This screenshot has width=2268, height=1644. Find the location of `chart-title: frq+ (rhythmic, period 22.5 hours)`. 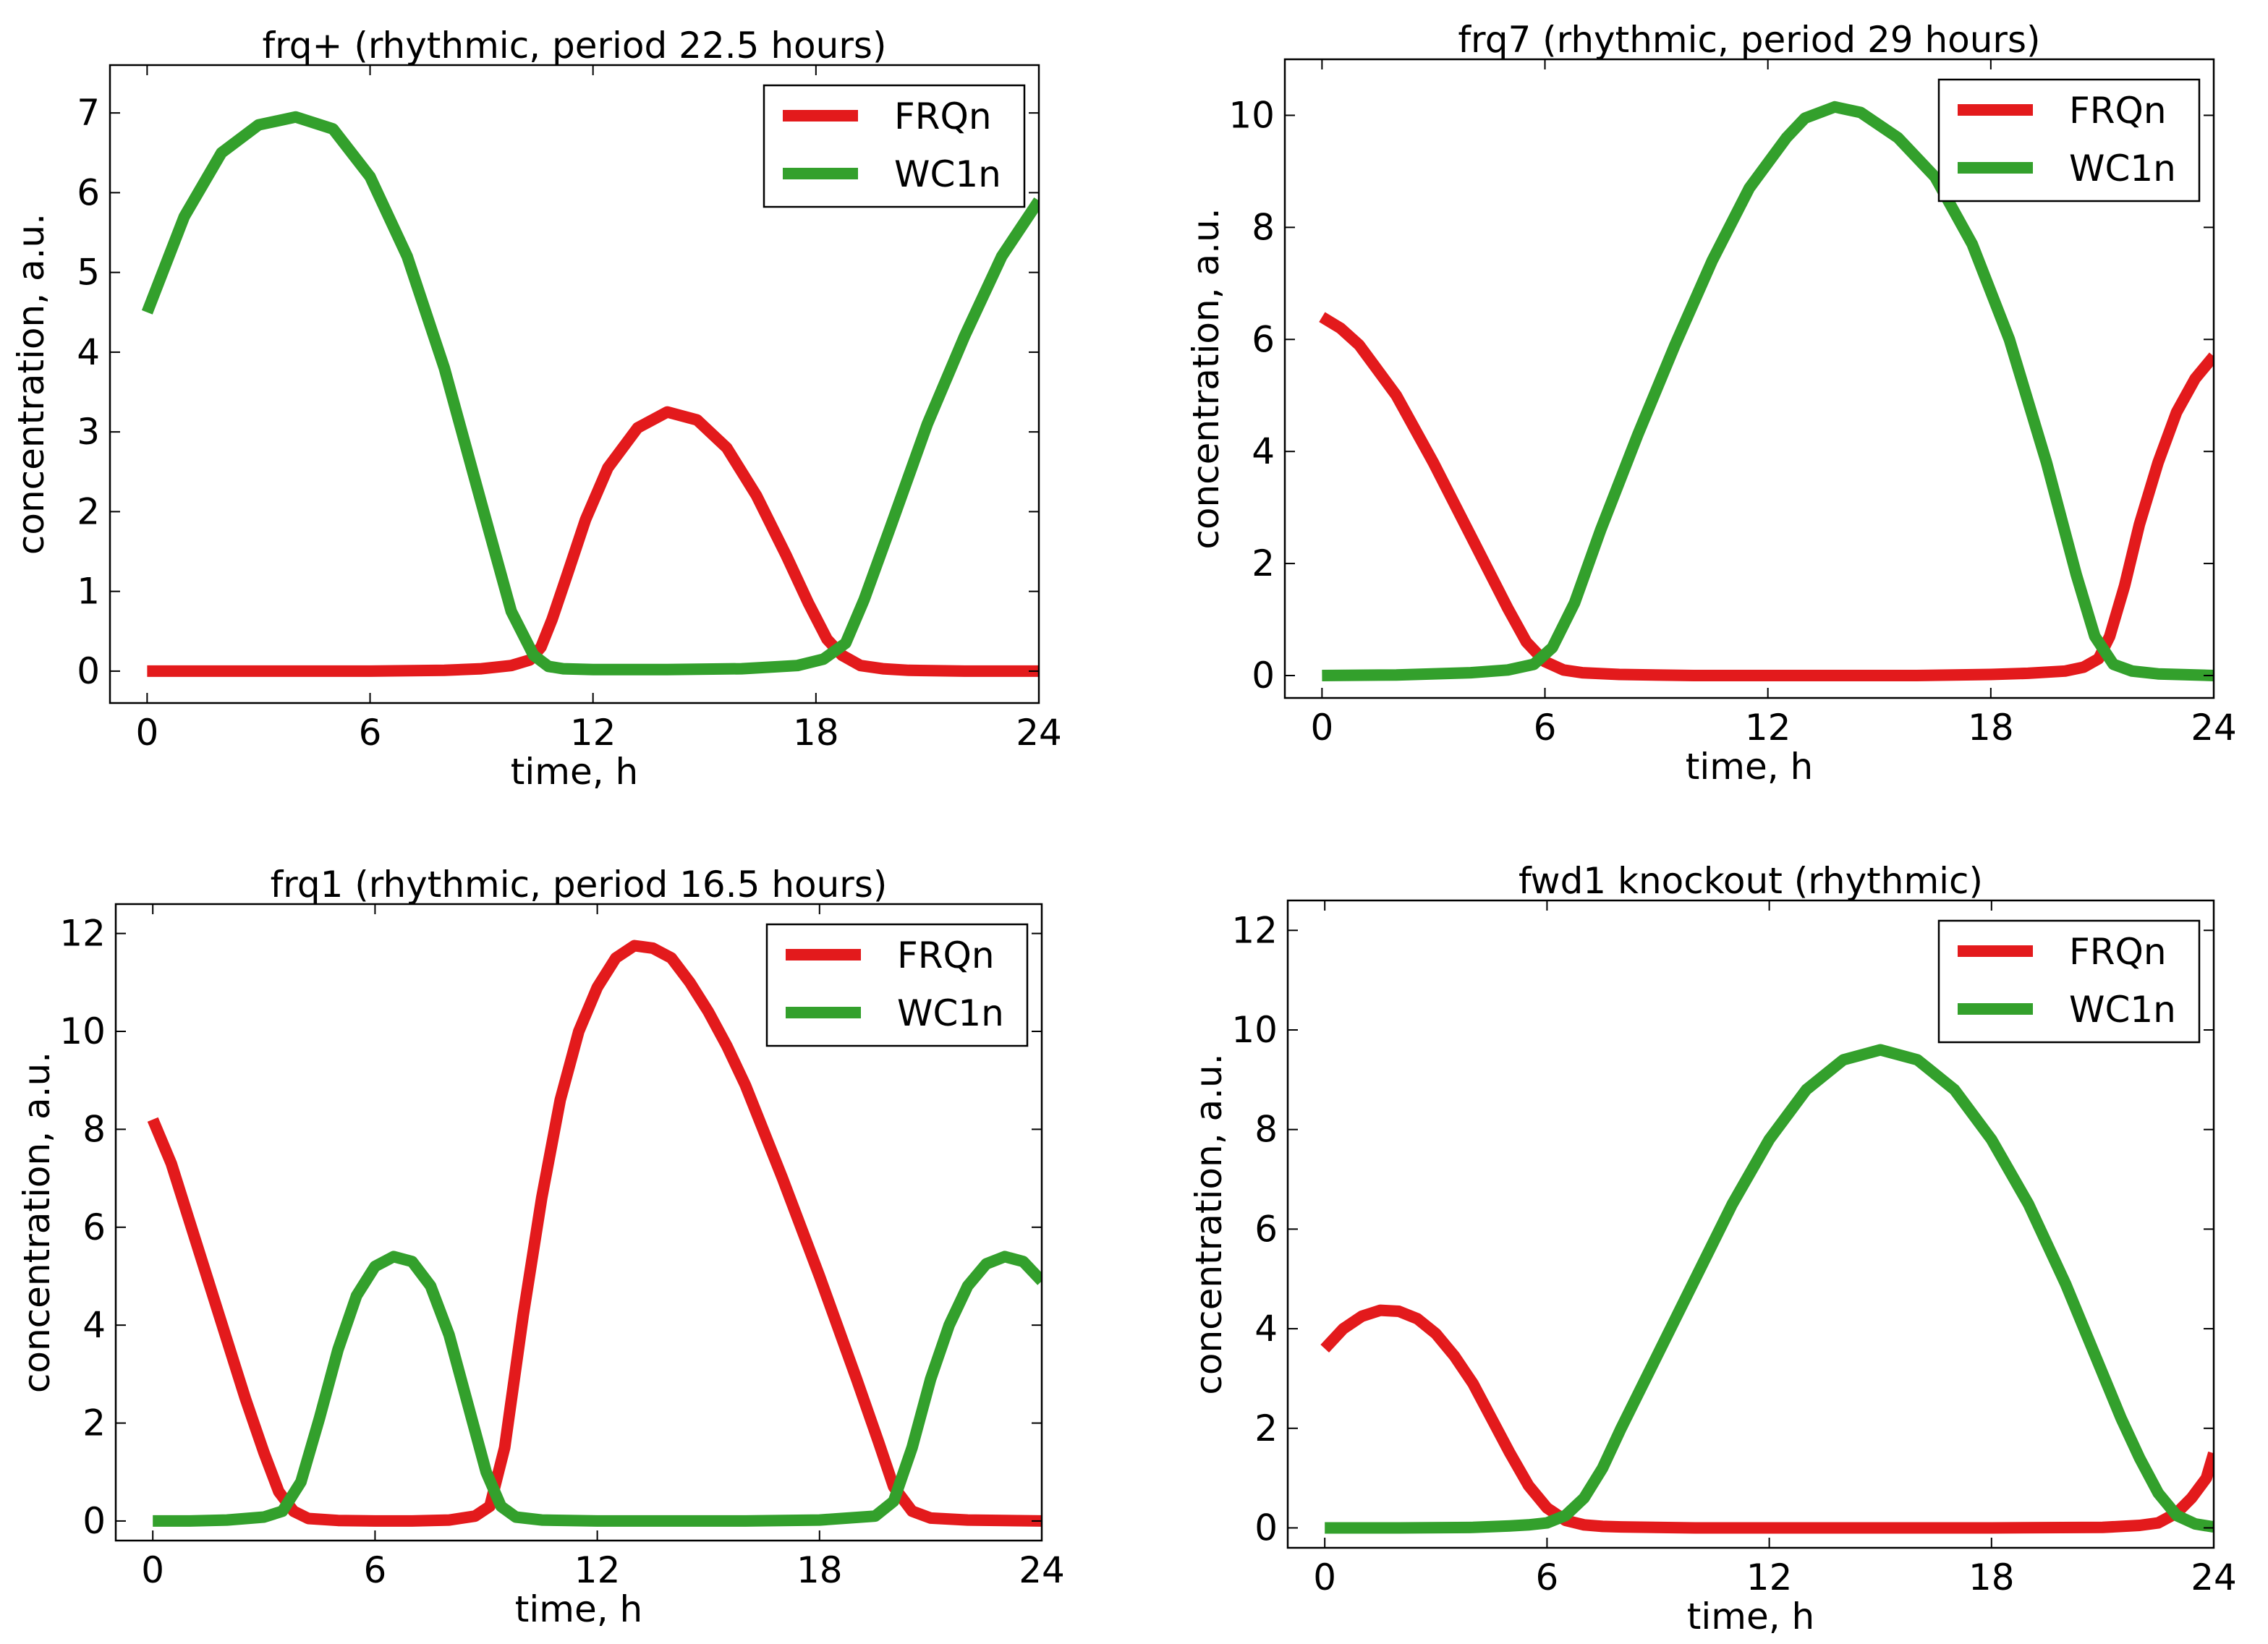

chart-title: frq+ (rhythmic, period 22.5 hours) is located at coordinates (575, 46).